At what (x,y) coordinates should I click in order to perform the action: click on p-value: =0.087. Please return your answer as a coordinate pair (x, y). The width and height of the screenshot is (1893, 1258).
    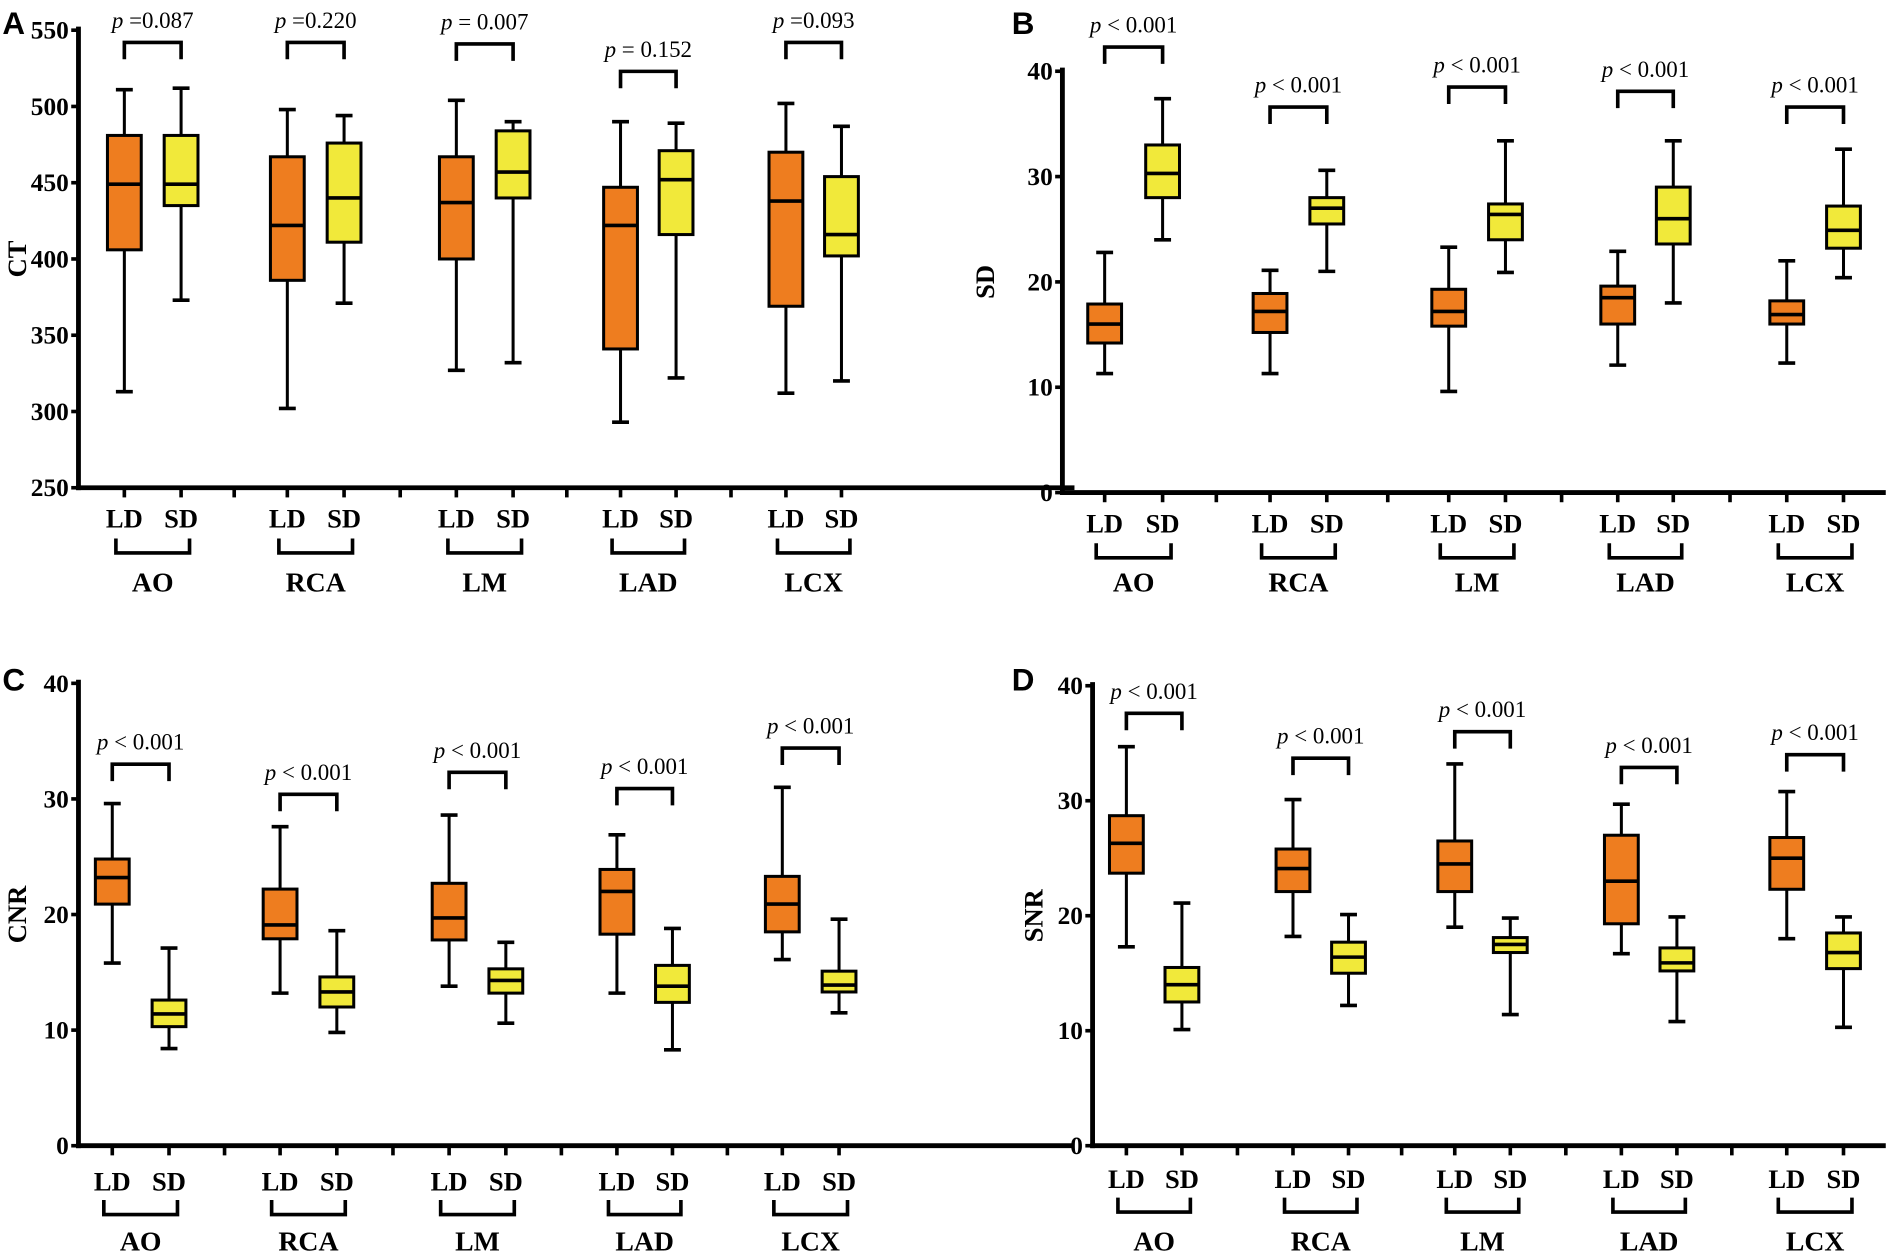
    Looking at the image, I should click on (161, 20).